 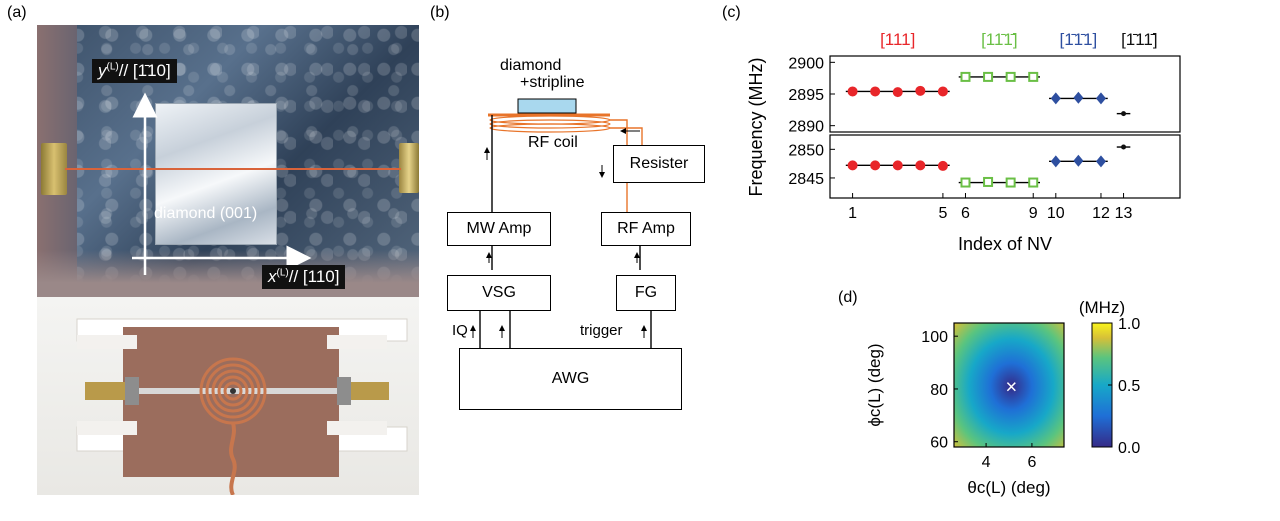 I want to click on tape-top-right, so click(x=357, y=342).